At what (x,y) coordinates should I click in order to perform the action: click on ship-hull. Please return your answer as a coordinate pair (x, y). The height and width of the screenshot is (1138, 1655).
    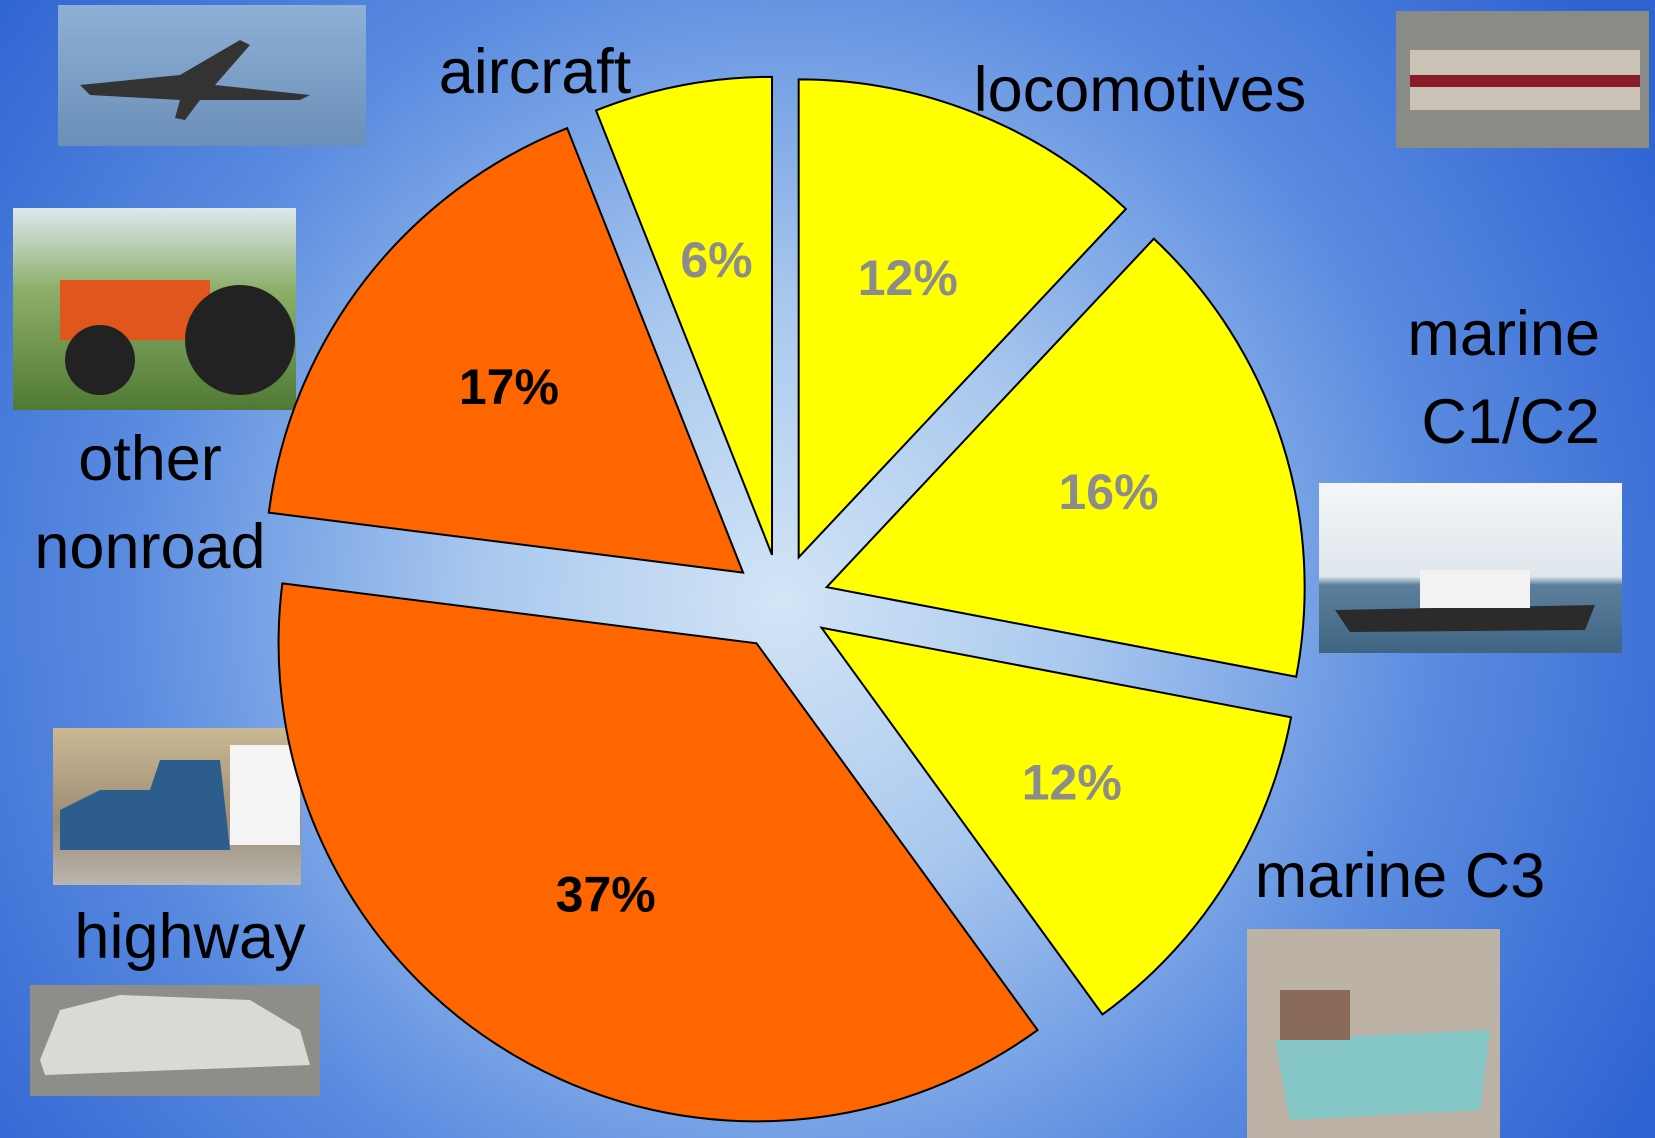
    Looking at the image, I should click on (1382, 1075).